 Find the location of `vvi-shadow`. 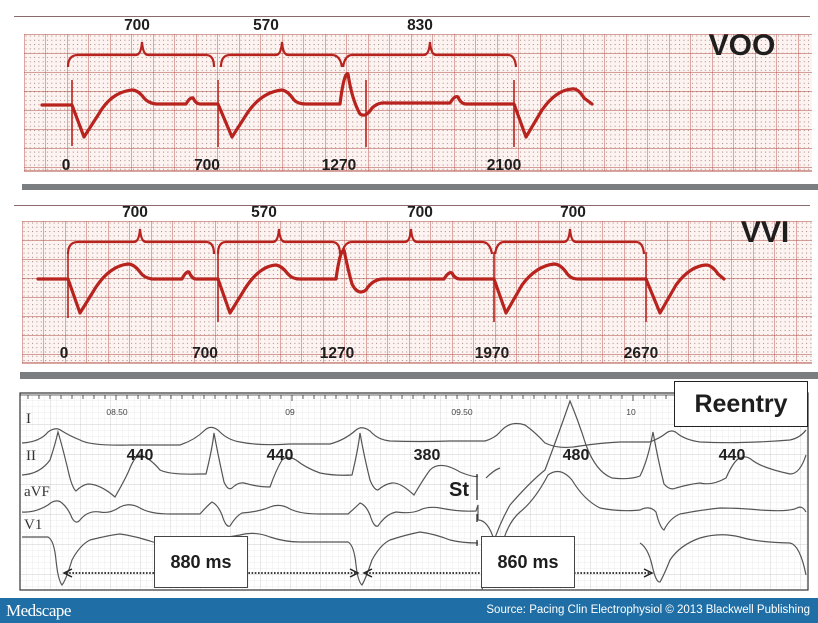

vvi-shadow is located at coordinates (419, 375).